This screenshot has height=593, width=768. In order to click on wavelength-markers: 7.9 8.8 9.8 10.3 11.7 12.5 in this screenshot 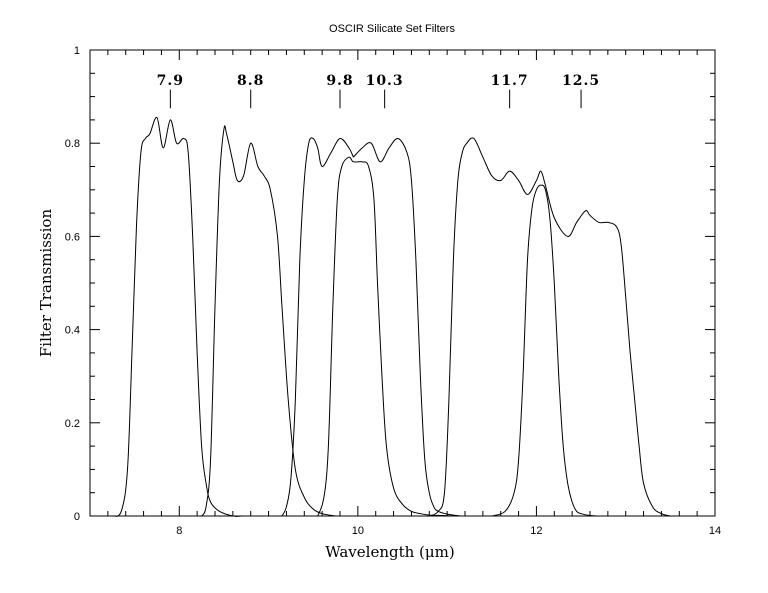, I will do `click(378, 91)`.